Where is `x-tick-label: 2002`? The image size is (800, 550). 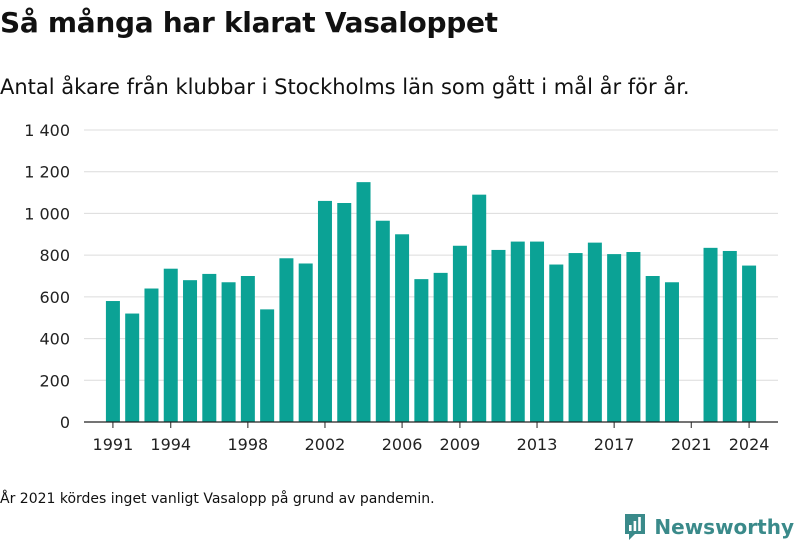 x-tick-label: 2002 is located at coordinates (325, 444).